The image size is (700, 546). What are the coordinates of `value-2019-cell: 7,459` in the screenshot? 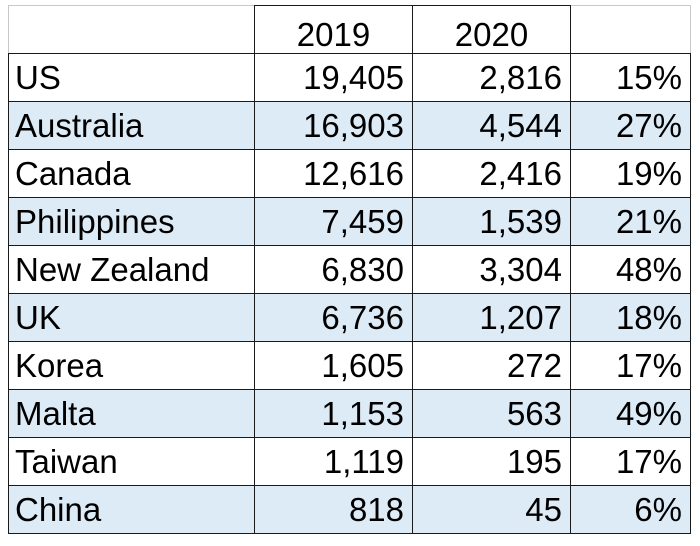 It's located at (333, 221).